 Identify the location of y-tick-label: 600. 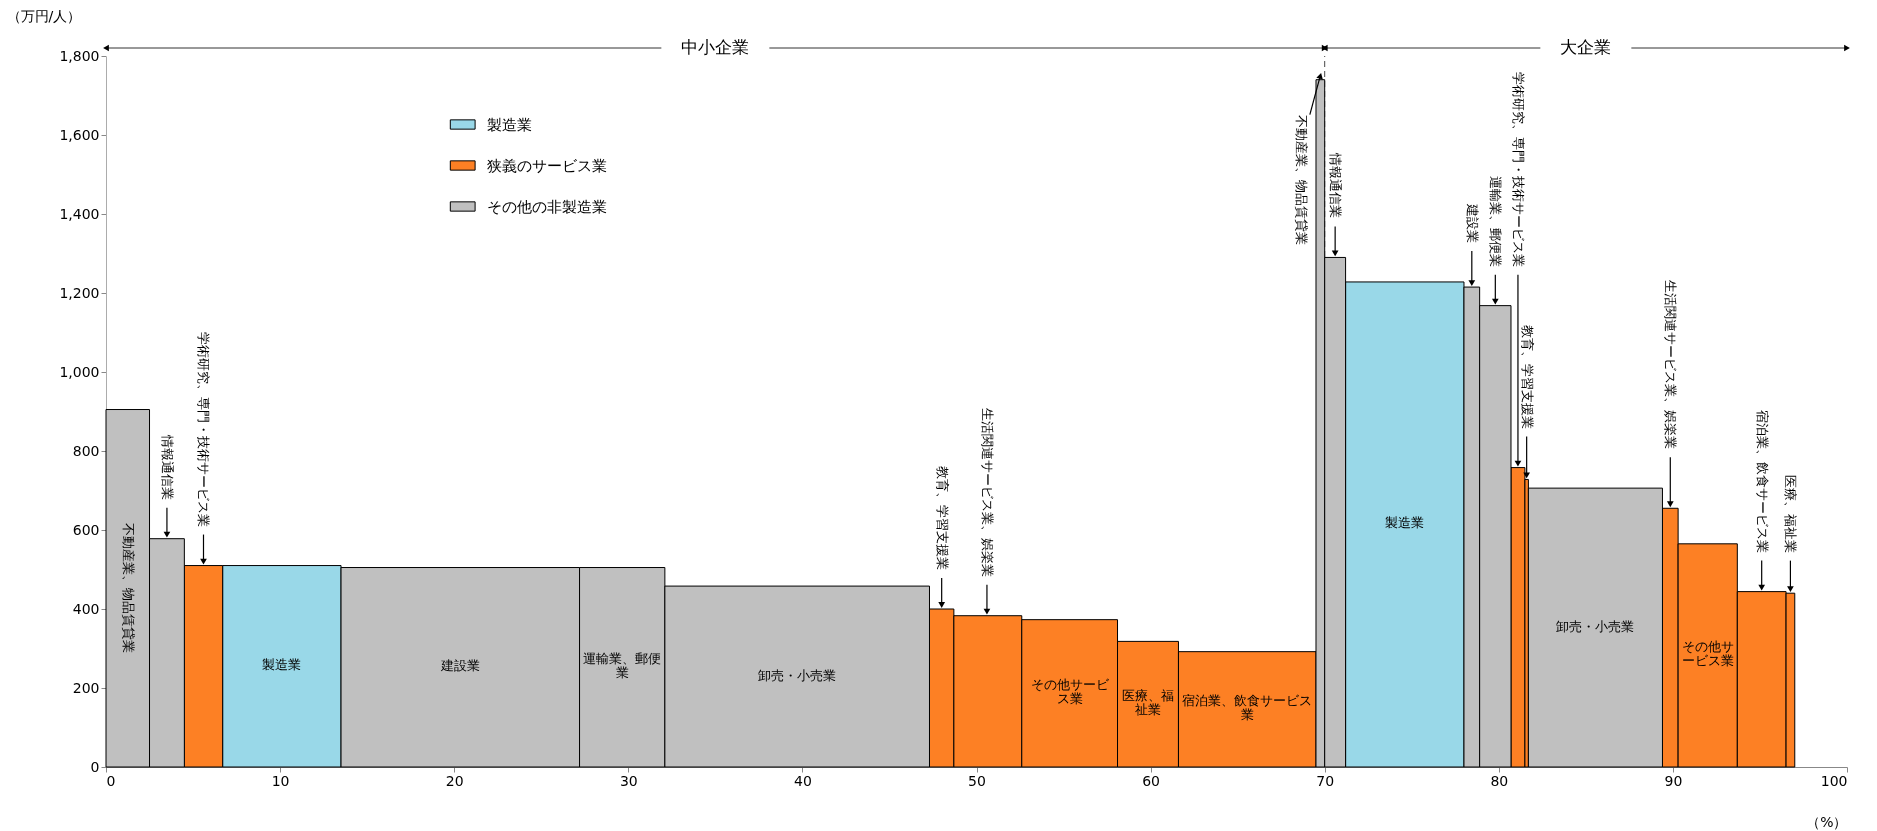
(86, 529).